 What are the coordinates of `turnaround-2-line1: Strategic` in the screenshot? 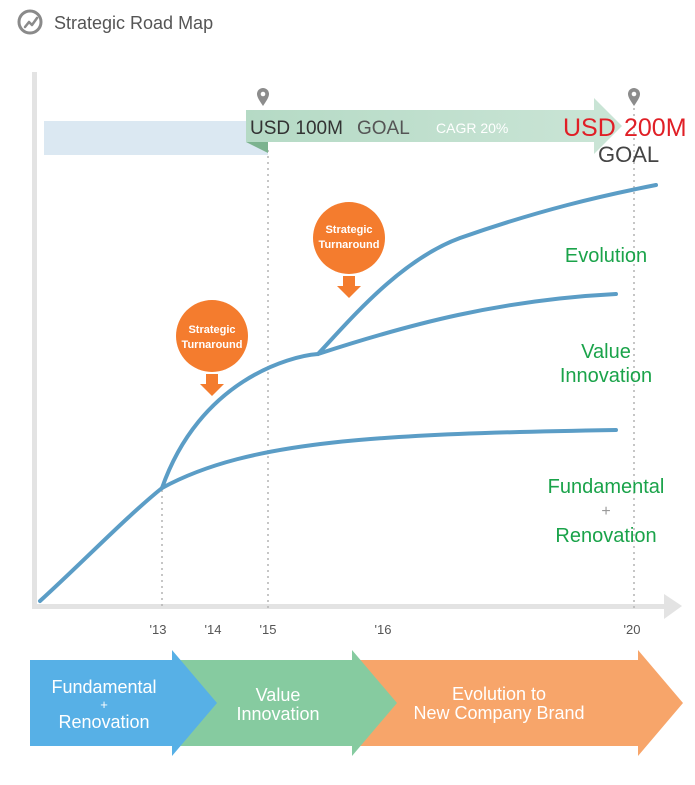 It's located at (348, 230).